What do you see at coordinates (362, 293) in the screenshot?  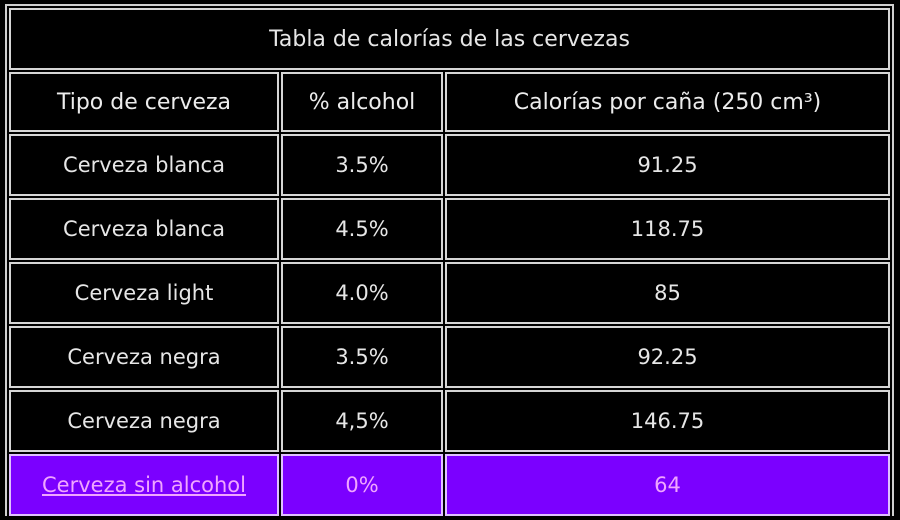 I see `cell-alcohol: 4.0%` at bounding box center [362, 293].